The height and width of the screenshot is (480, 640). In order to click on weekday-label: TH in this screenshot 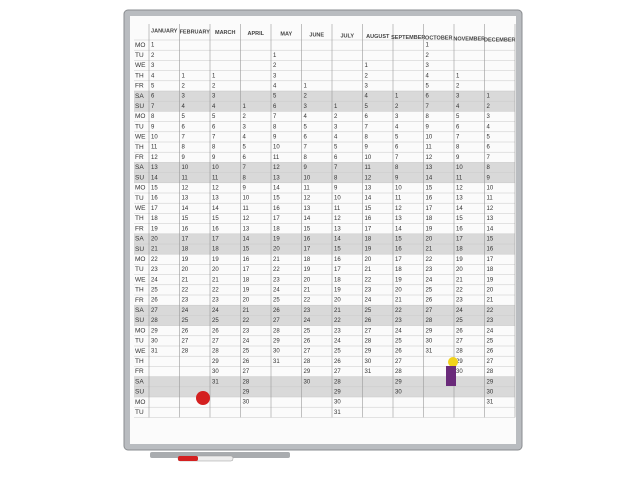, I will do `click(139, 75)`.